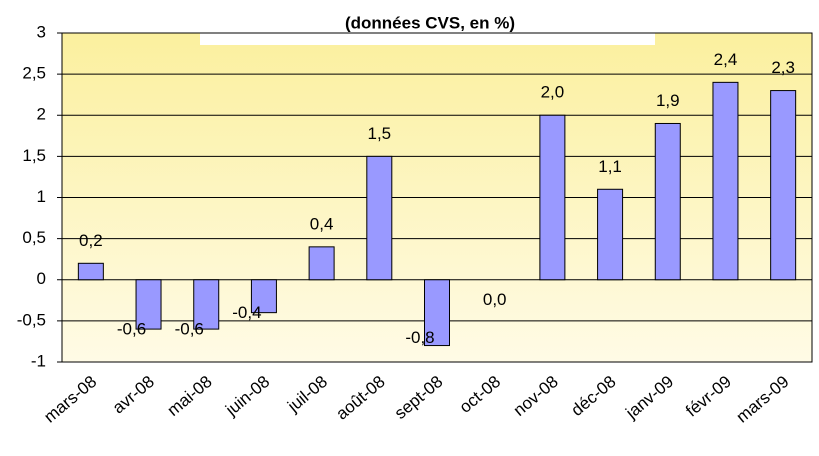 The width and height of the screenshot is (819, 456). Describe the element at coordinates (34, 73) in the screenshot. I see `y-tick-label: 2,5` at that location.